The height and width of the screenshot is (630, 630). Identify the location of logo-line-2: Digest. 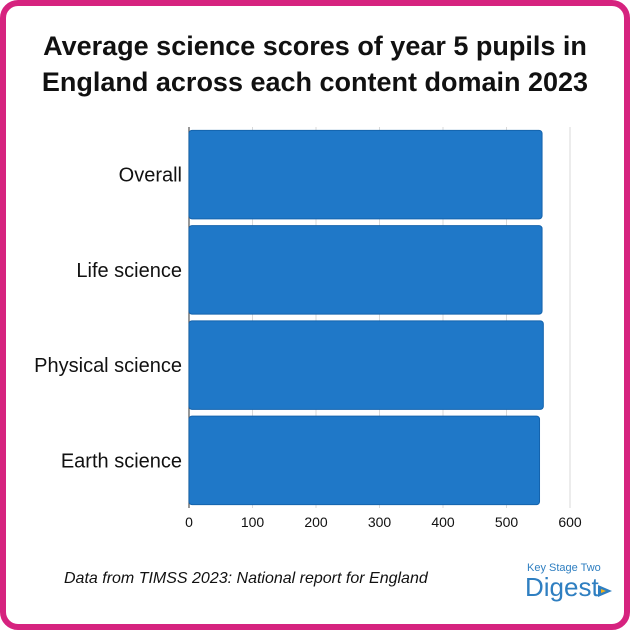
(562, 587).